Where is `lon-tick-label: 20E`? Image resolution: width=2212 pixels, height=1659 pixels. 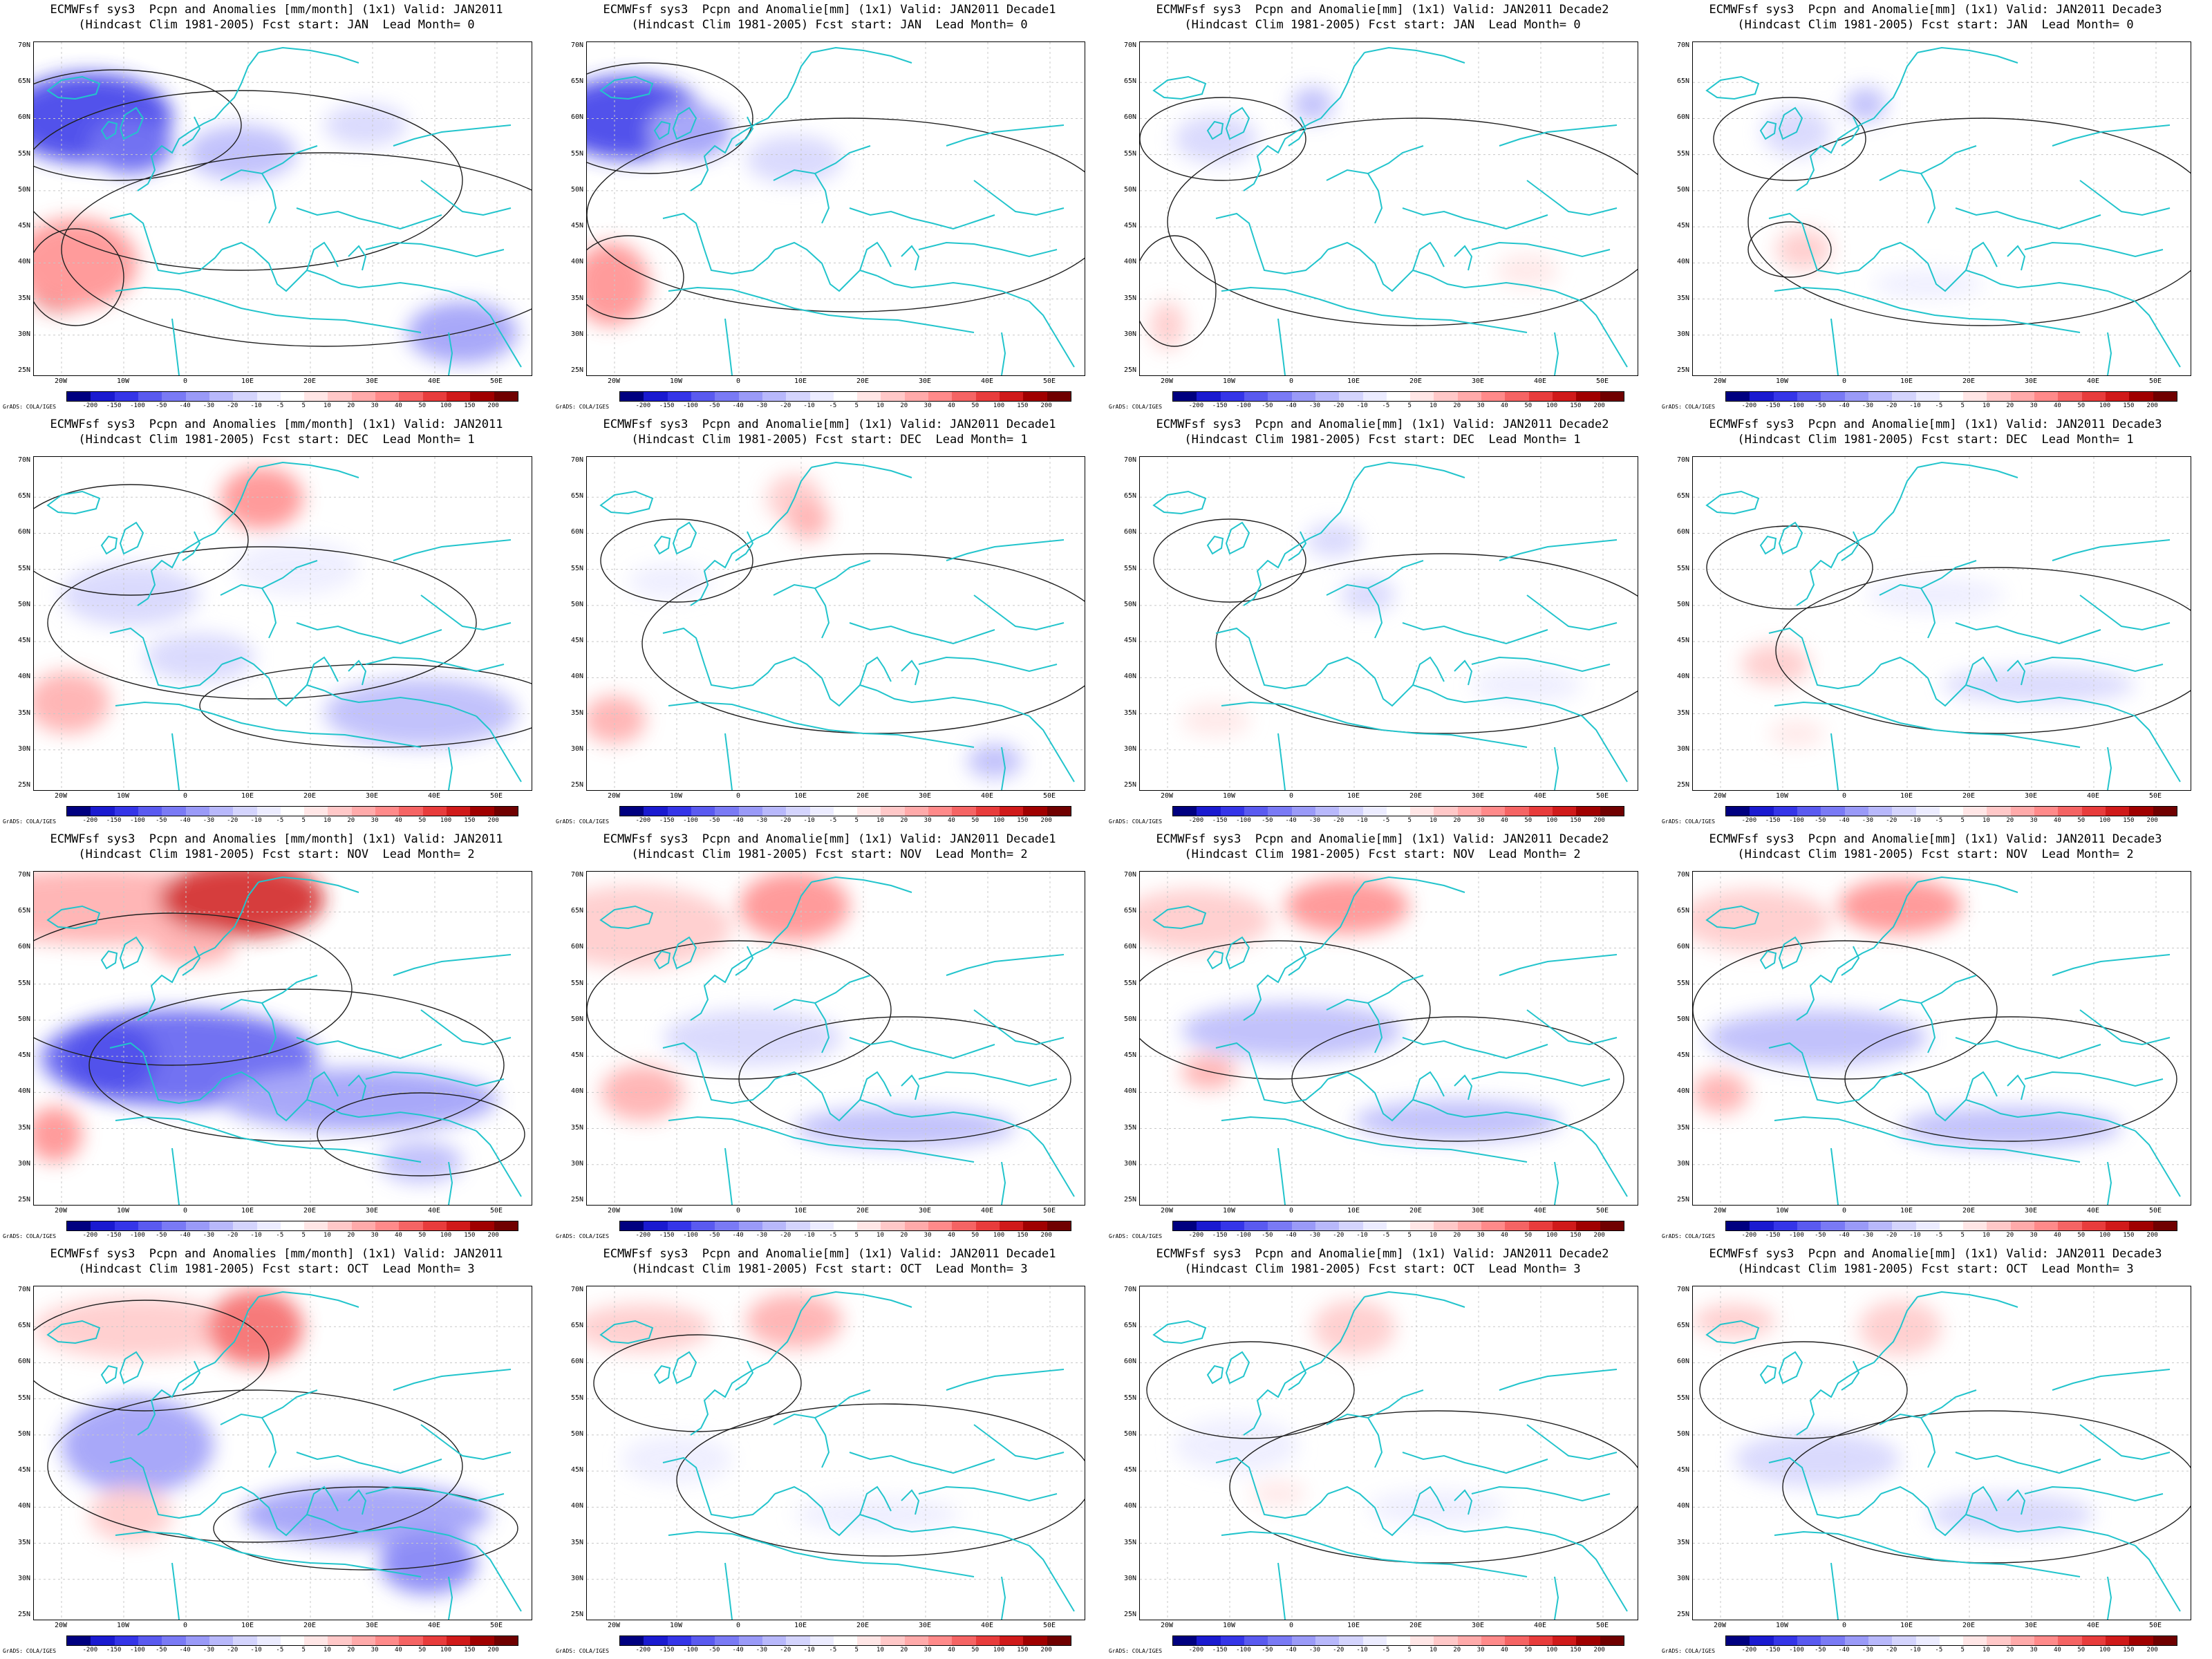 lon-tick-label: 20E is located at coordinates (863, 796).